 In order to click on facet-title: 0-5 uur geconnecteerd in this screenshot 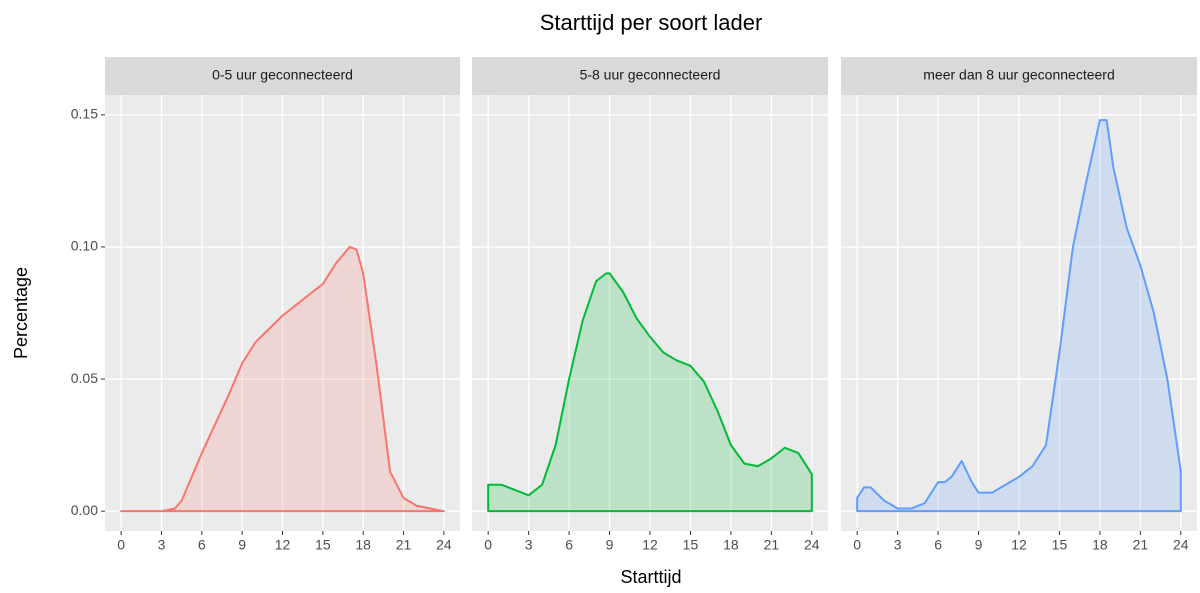, I will do `click(282, 75)`.